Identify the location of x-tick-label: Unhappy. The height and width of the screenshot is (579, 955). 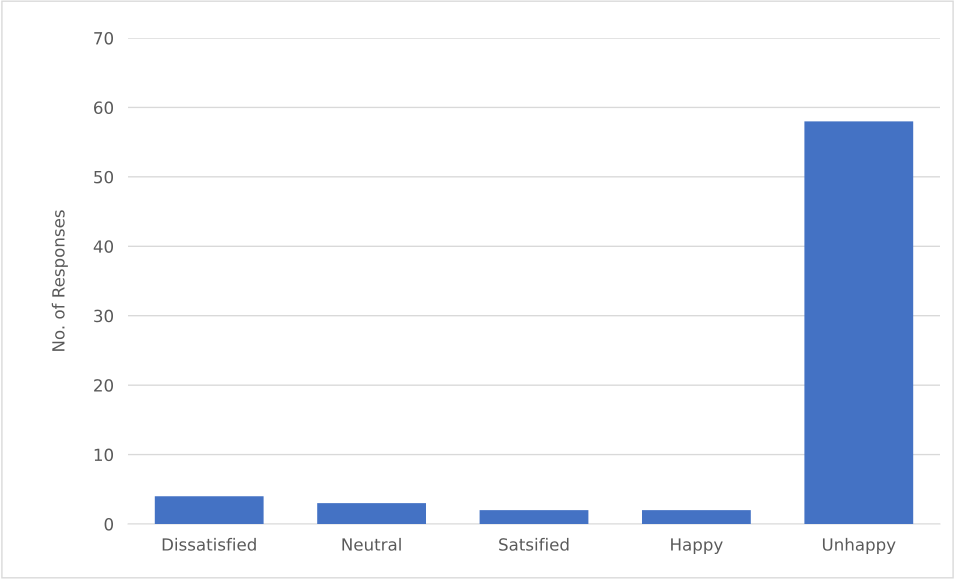
(859, 546).